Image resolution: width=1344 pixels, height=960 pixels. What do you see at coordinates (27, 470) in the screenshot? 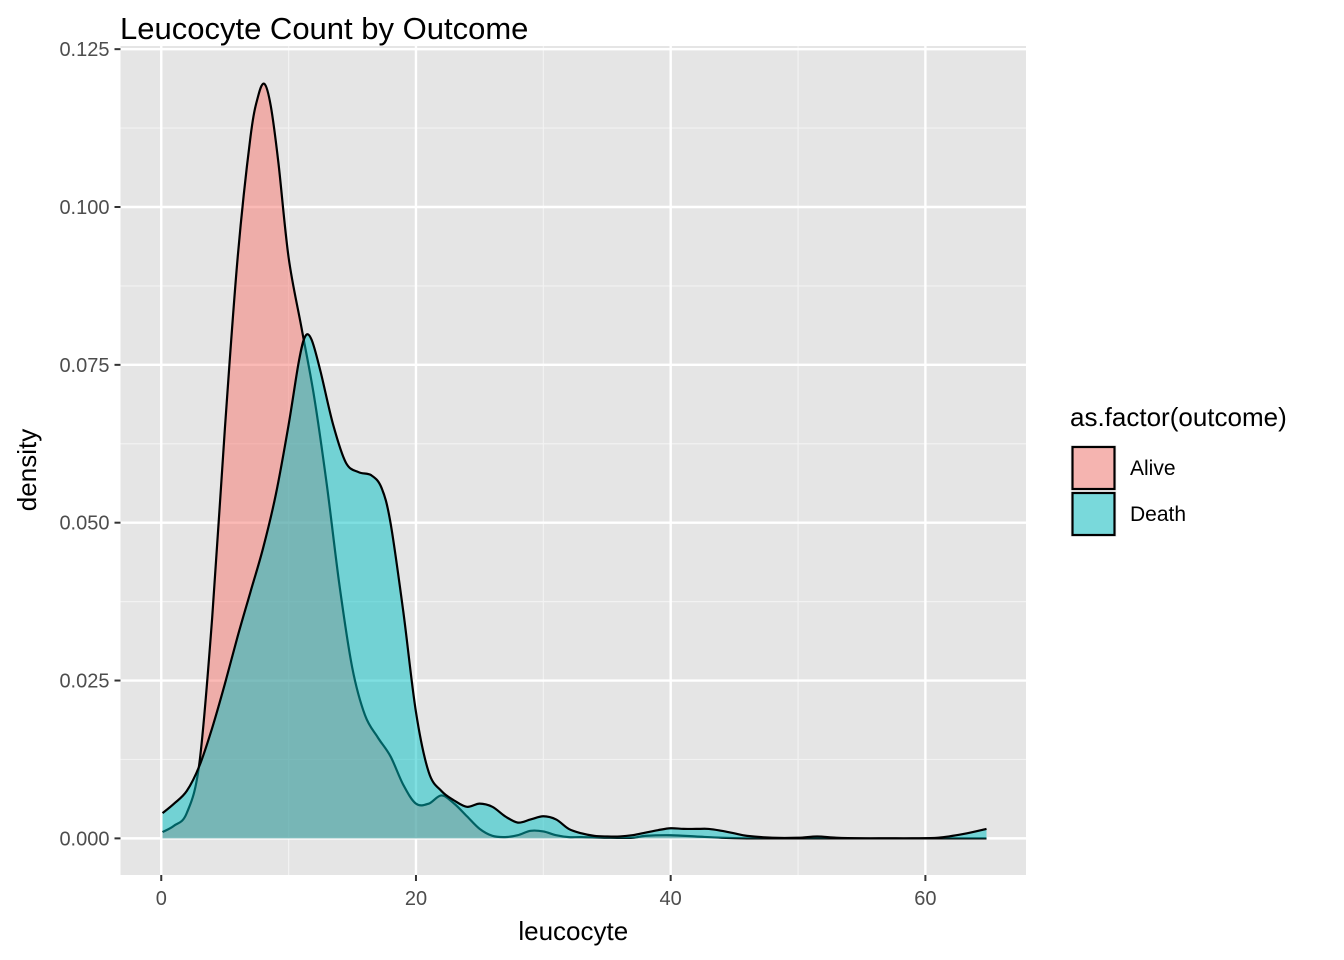
I see `y-axis-title: density` at bounding box center [27, 470].